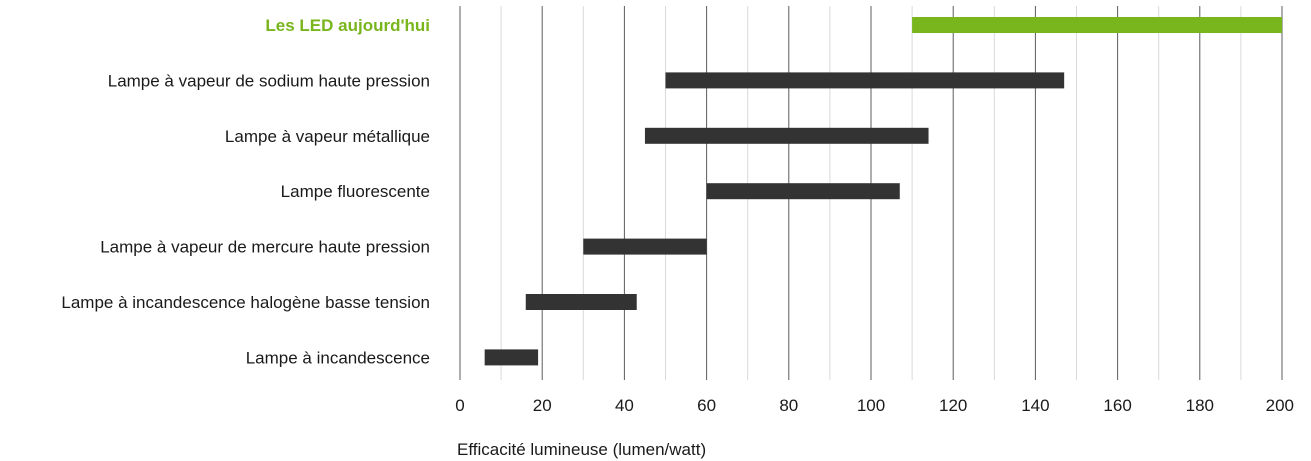 This screenshot has width=1311, height=461. I want to click on x-tick-label: 60, so click(706, 405).